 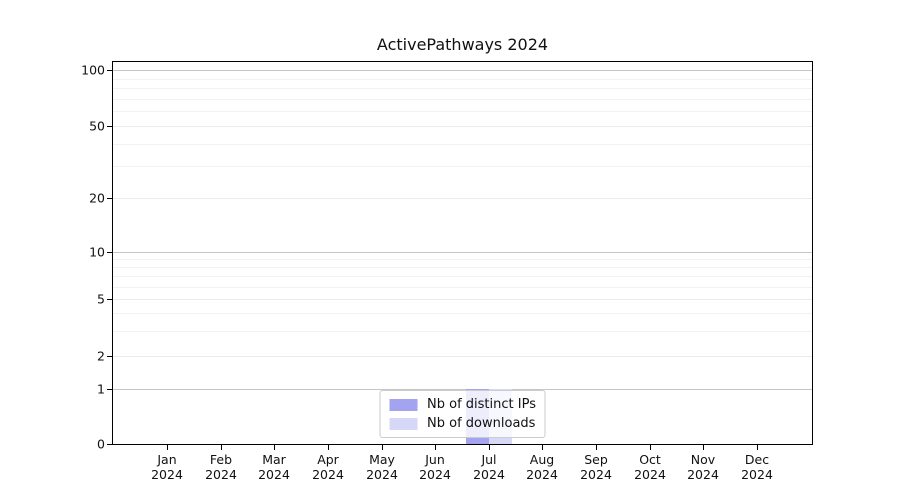 What do you see at coordinates (93, 70) in the screenshot?
I see `y-tick-label: 100` at bounding box center [93, 70].